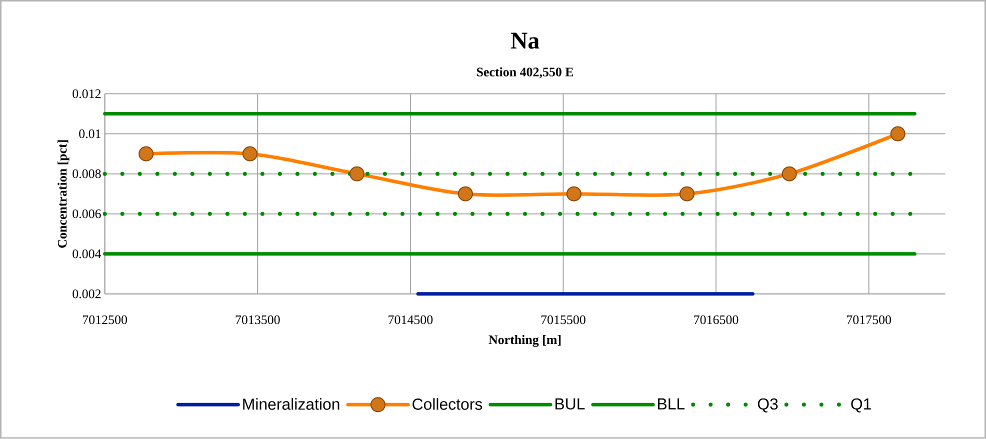 This screenshot has width=986, height=439. Describe the element at coordinates (671, 404) in the screenshot. I see `legend-label: BLL` at that location.